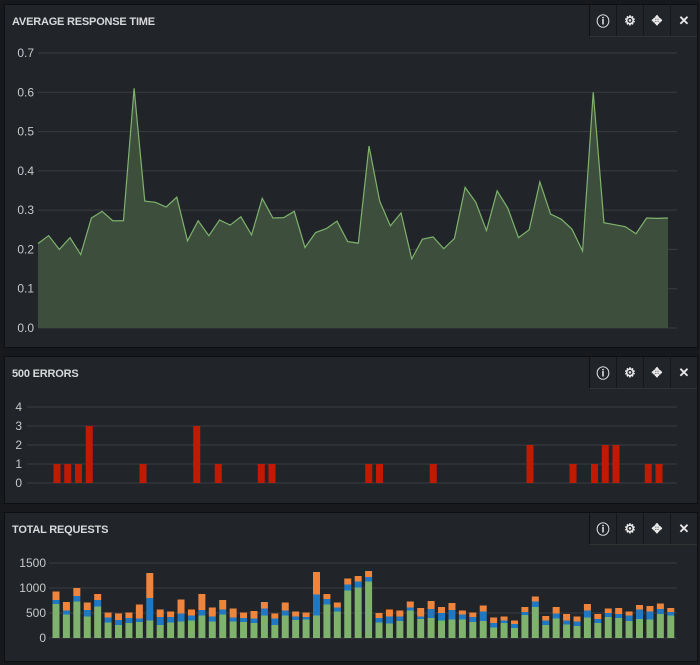  I want to click on panel-title: AVERAGE RESPONSE TIME, so click(83, 22).